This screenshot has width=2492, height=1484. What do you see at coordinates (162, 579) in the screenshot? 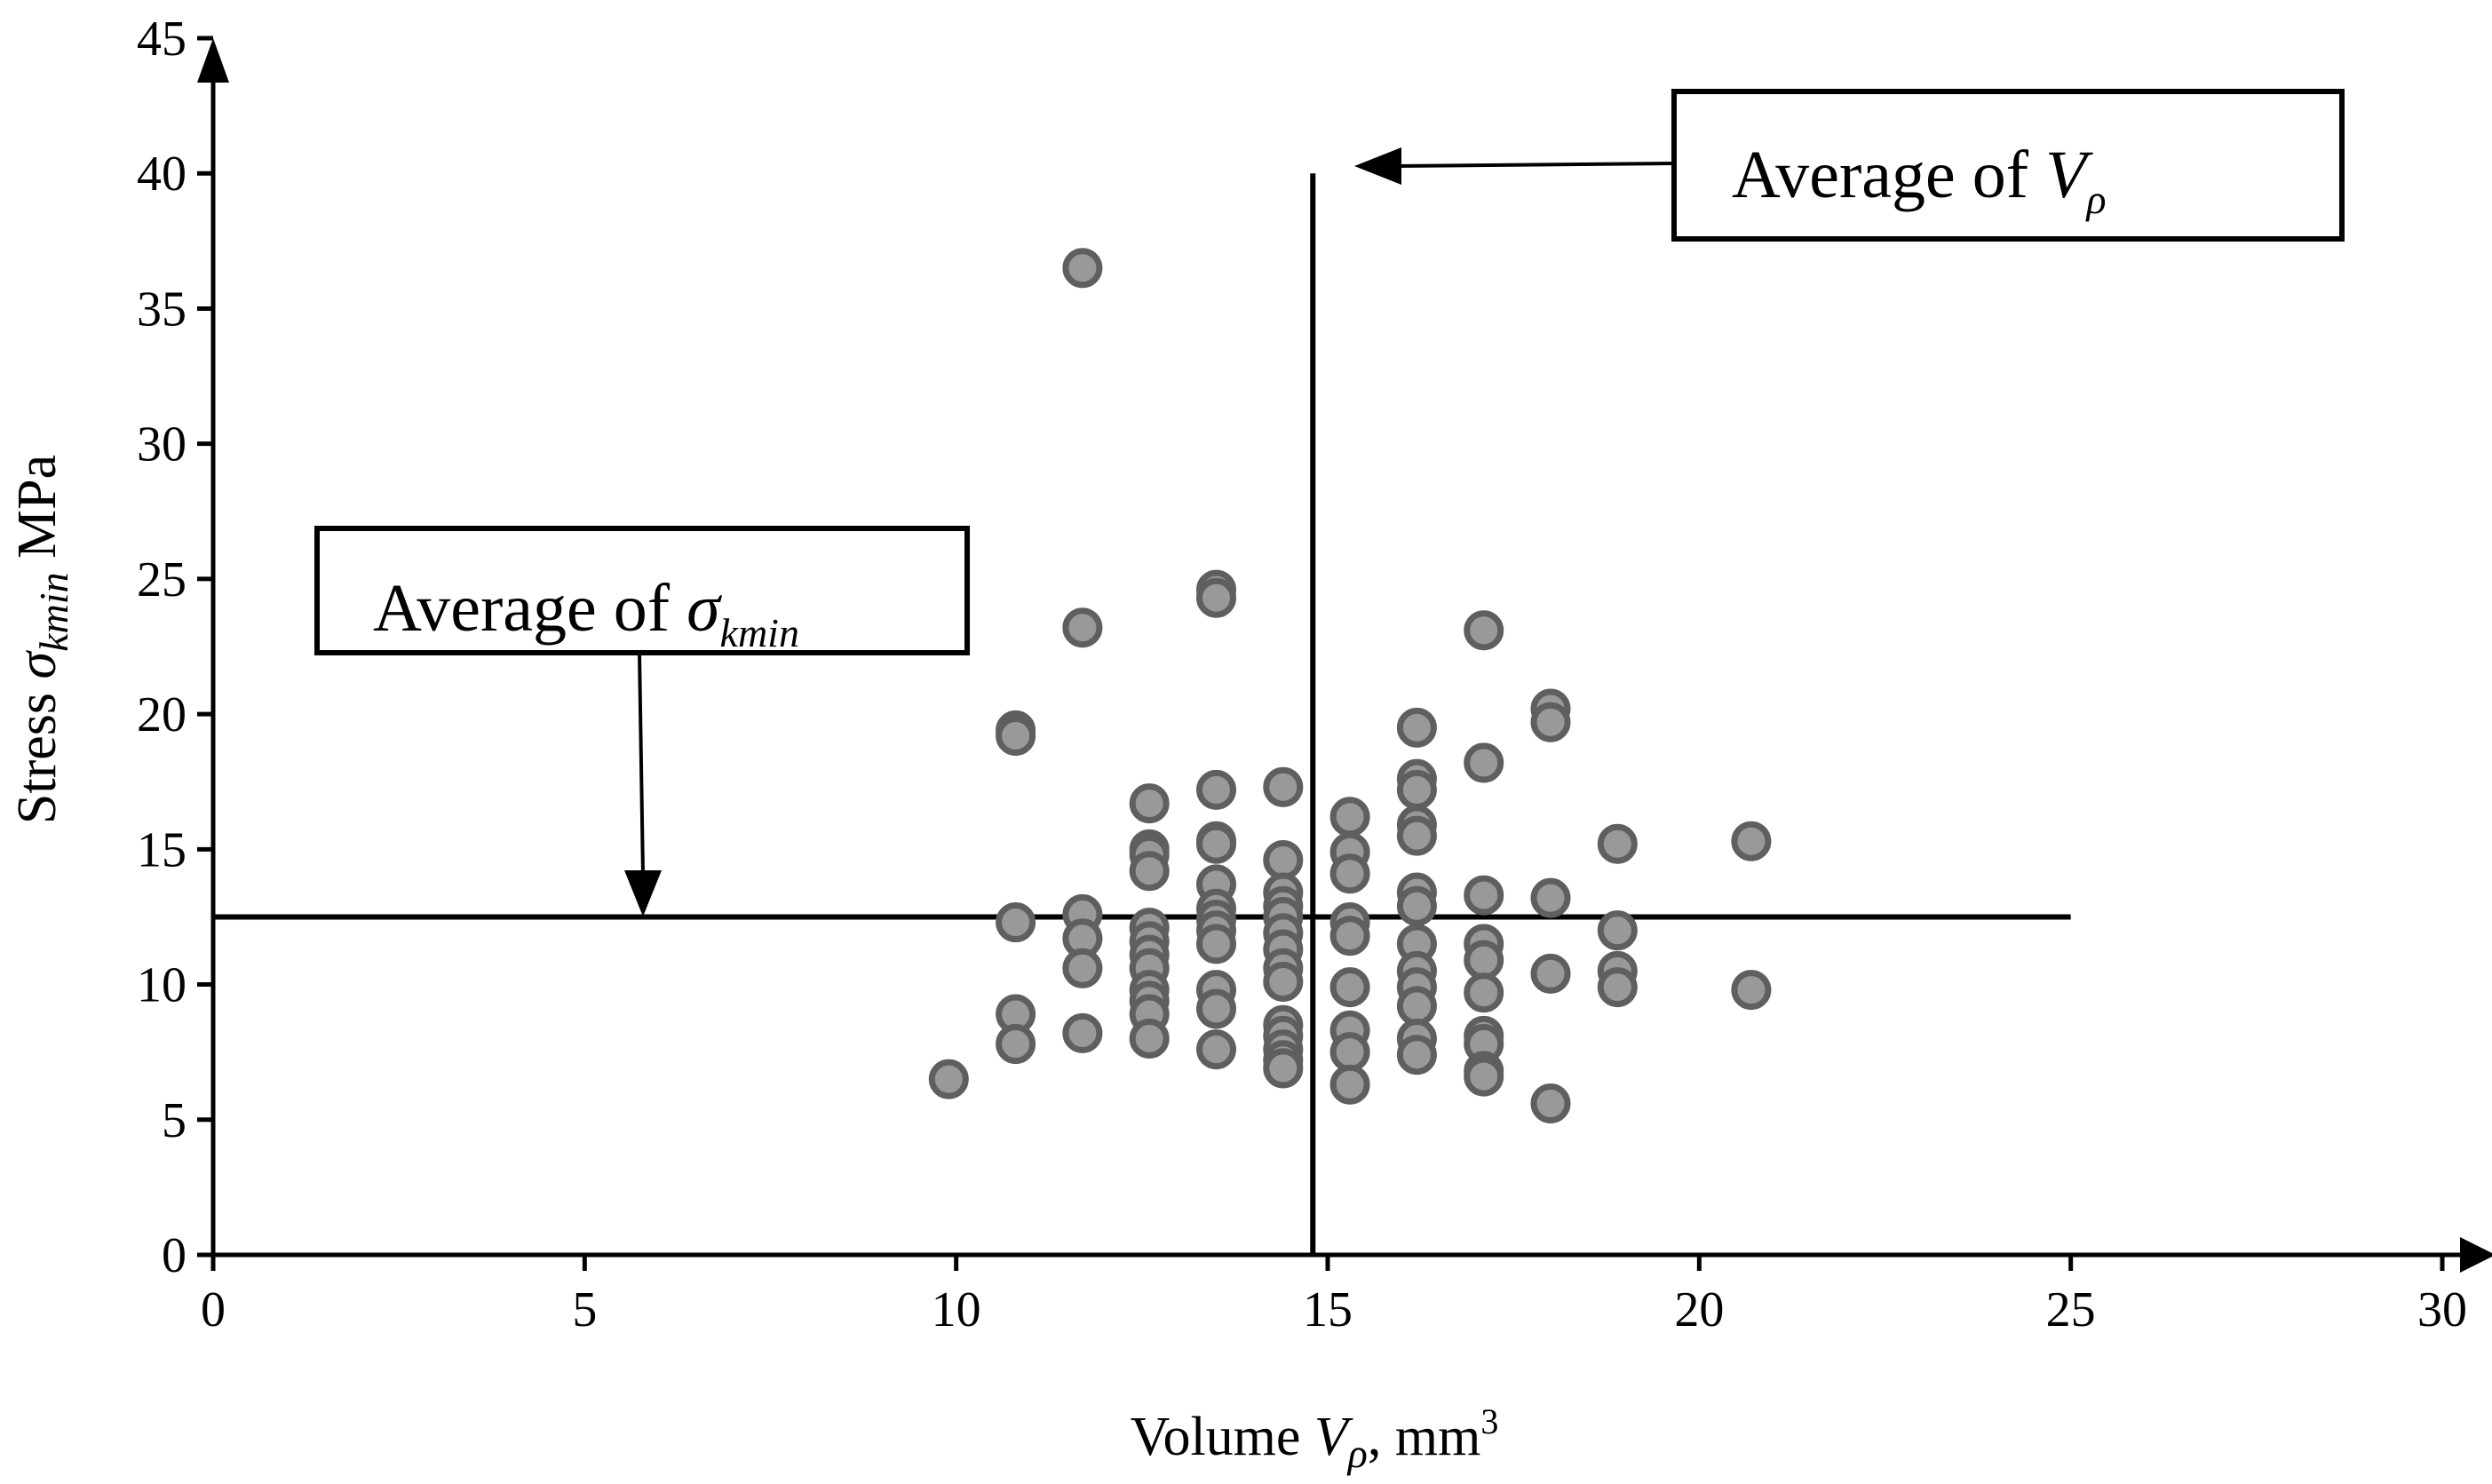
I see `y-tick-label: 25` at bounding box center [162, 579].